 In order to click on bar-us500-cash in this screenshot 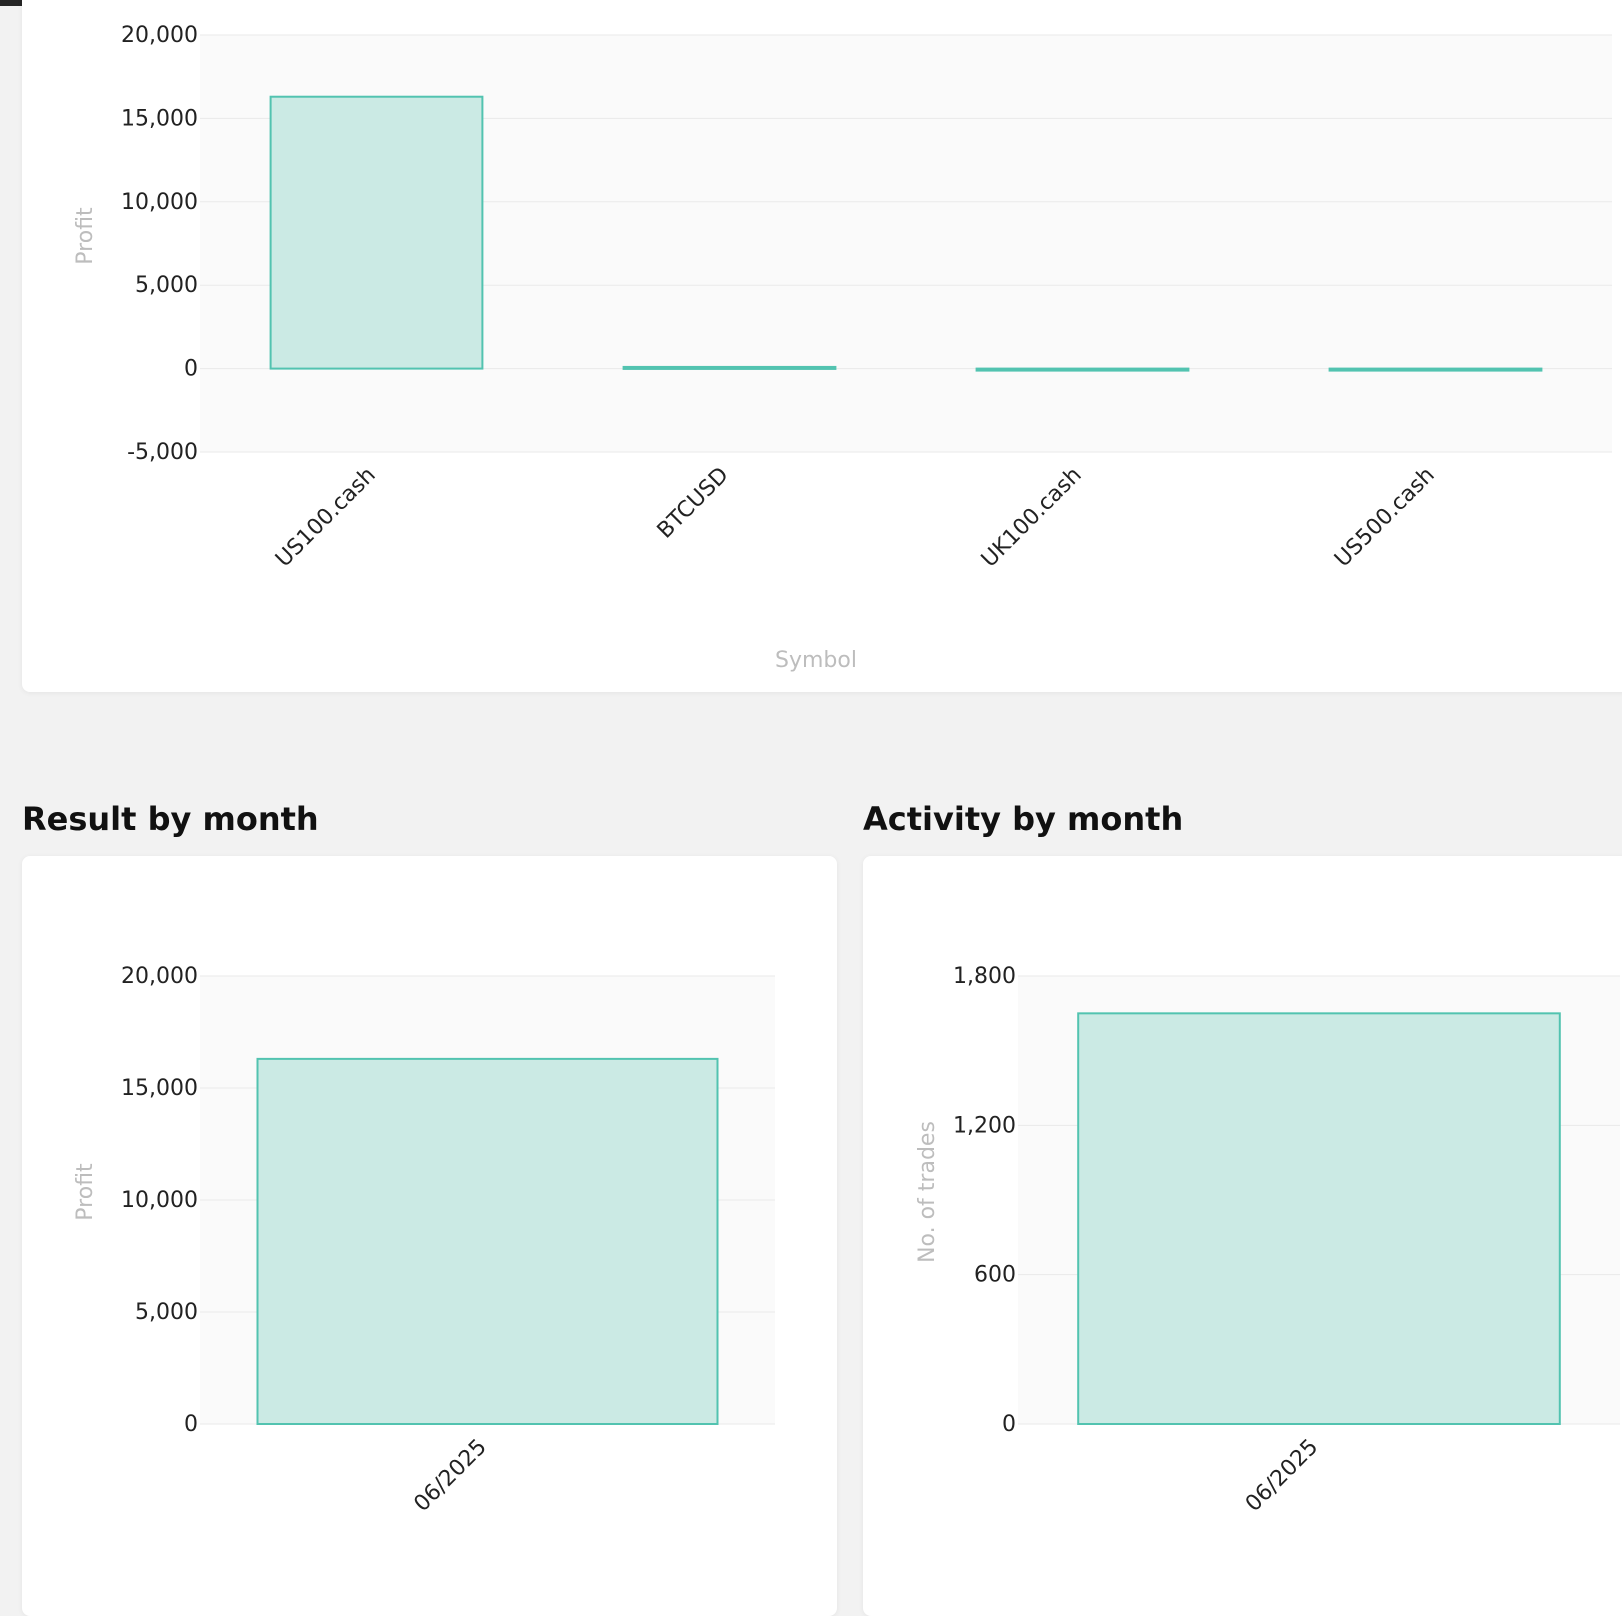, I will do `click(1435, 369)`.